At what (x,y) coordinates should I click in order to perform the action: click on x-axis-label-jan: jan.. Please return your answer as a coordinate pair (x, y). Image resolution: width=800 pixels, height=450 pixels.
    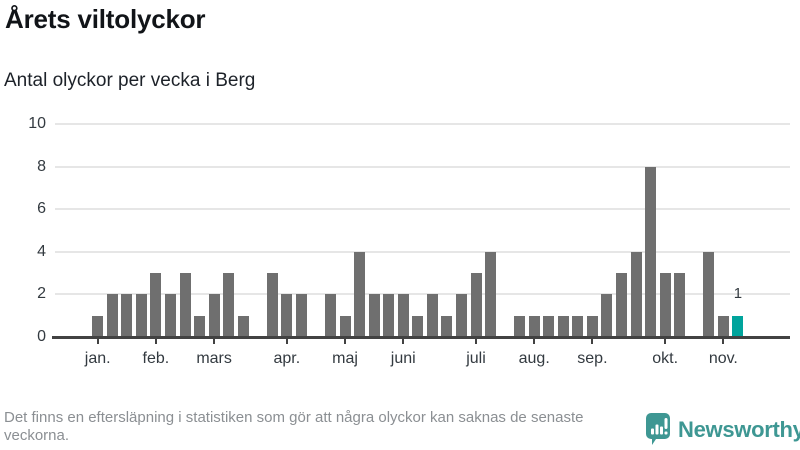
    Looking at the image, I should click on (97, 358).